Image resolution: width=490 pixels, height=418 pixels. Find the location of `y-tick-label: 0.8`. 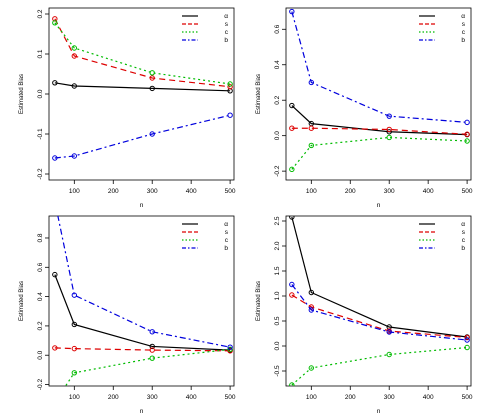

y-tick-label: 0.8 is located at coordinates (40, 237).